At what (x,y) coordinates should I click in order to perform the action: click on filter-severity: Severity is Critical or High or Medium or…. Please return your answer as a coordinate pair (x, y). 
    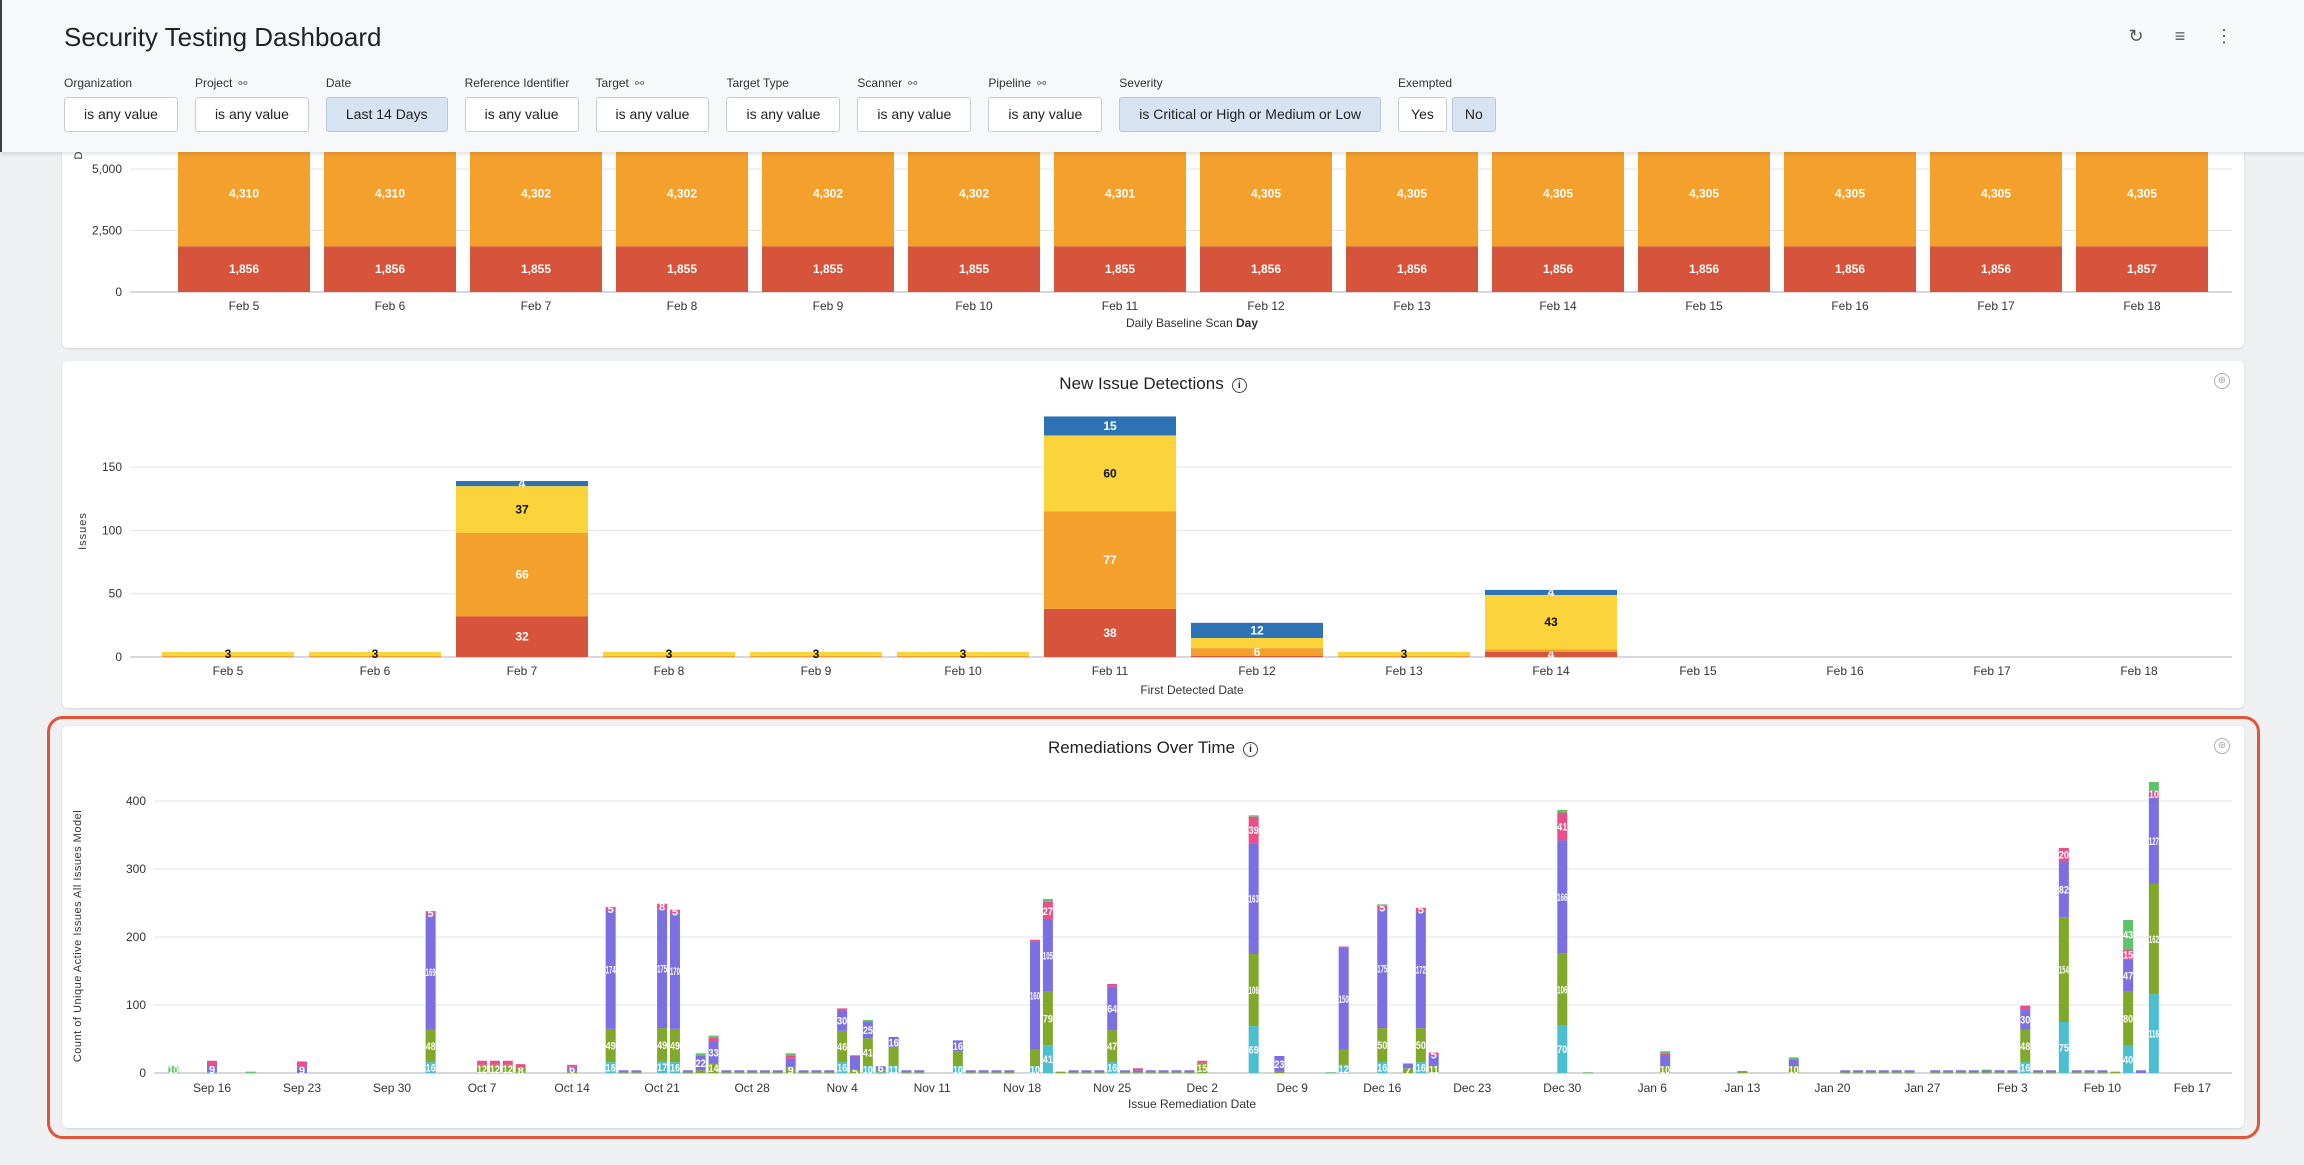
    Looking at the image, I should click on (1250, 104).